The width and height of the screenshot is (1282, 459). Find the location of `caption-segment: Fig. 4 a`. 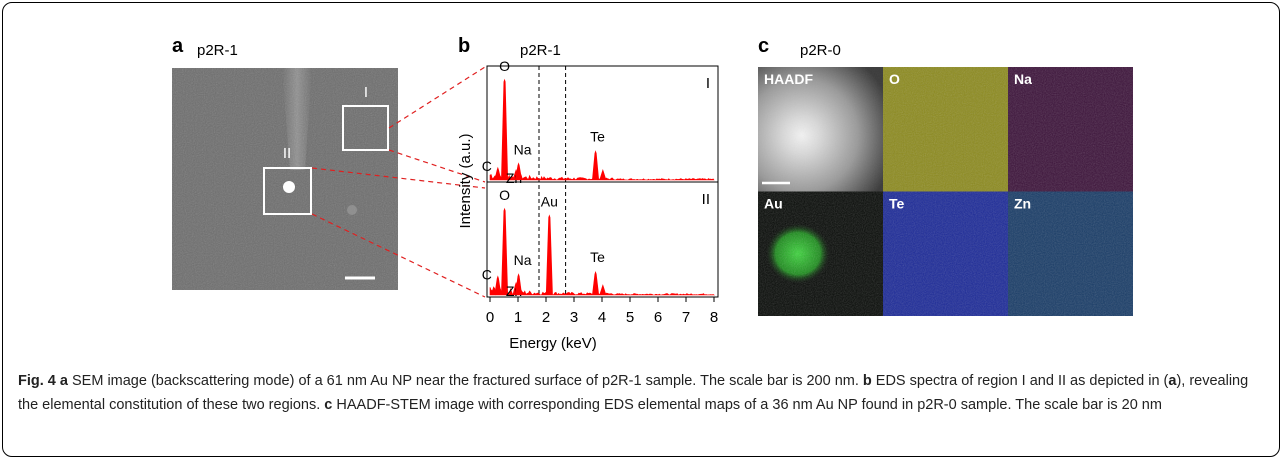

caption-segment: Fig. 4 a is located at coordinates (43, 381).